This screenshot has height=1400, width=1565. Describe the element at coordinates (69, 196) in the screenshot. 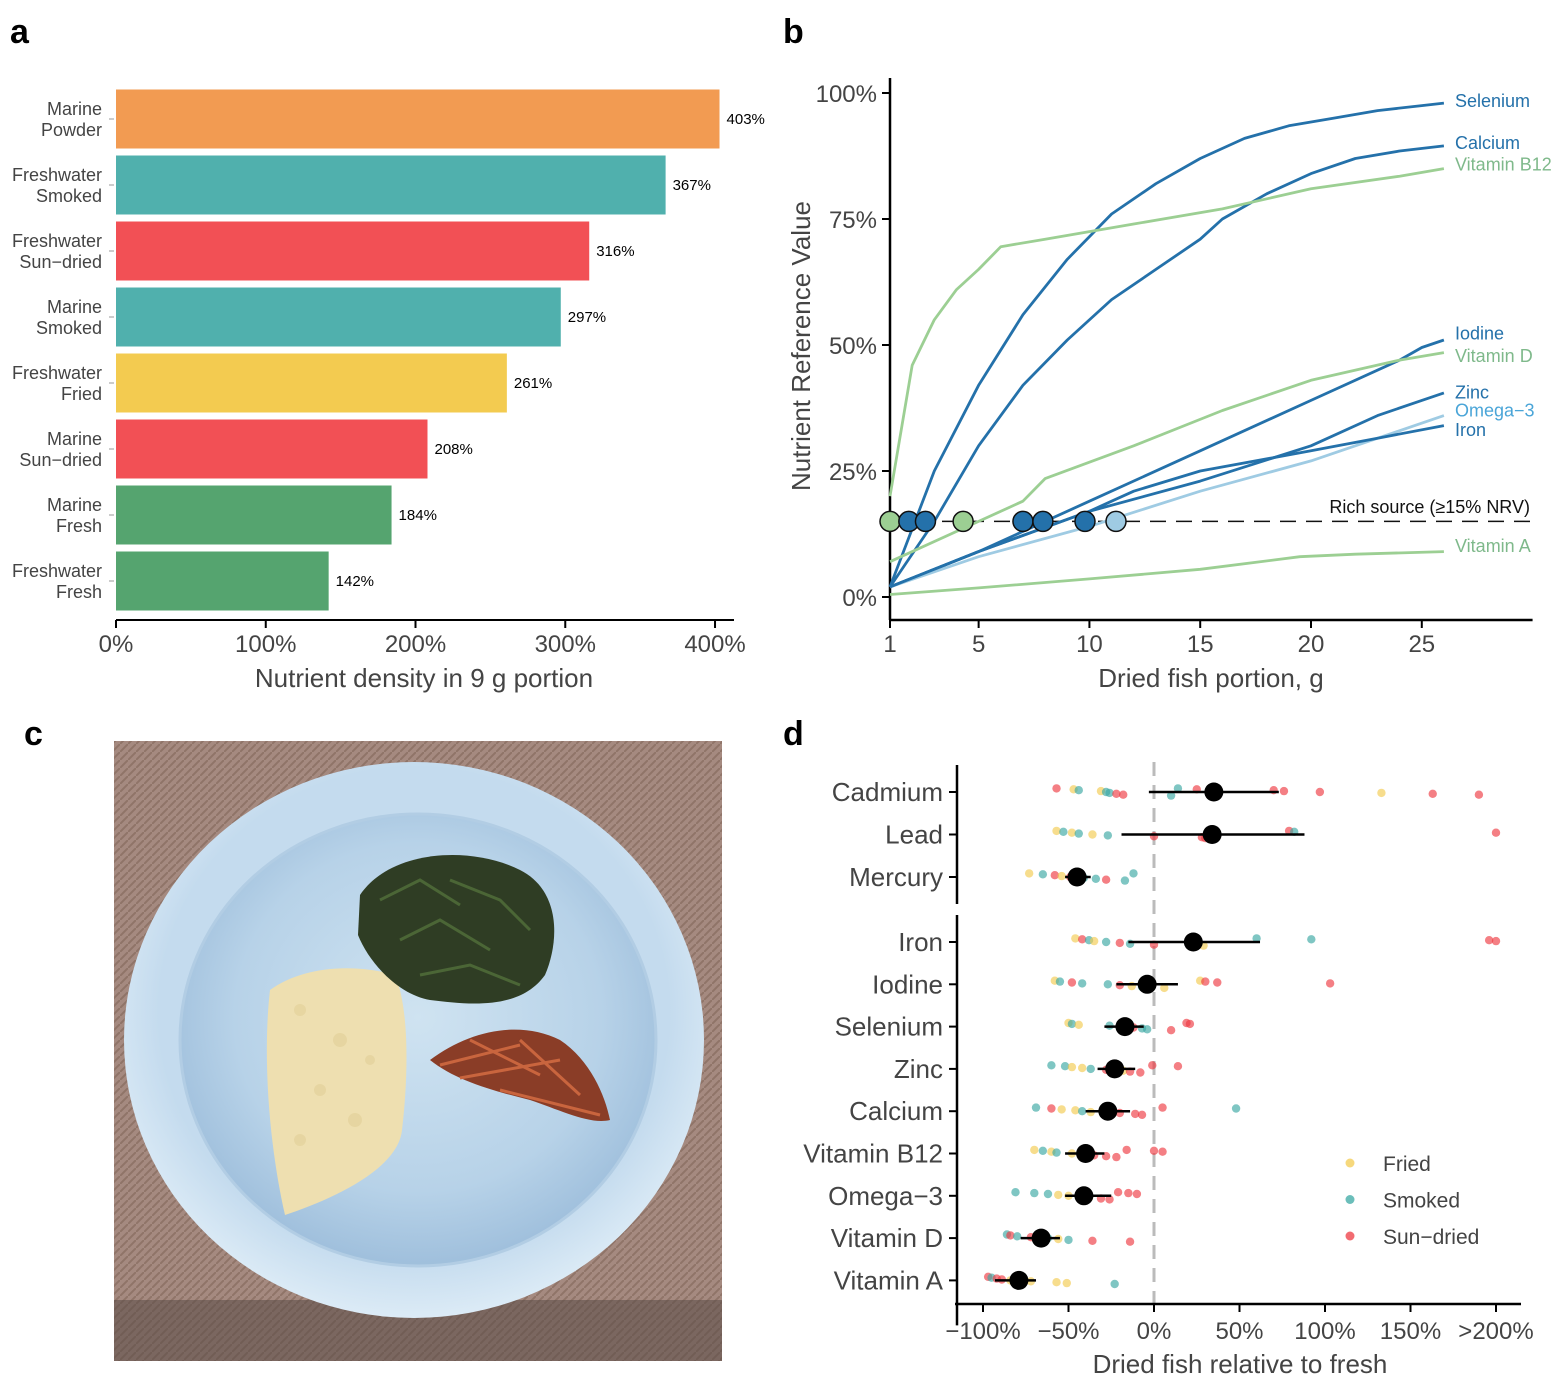

I see `category-label-line2-1: Smoked` at that location.